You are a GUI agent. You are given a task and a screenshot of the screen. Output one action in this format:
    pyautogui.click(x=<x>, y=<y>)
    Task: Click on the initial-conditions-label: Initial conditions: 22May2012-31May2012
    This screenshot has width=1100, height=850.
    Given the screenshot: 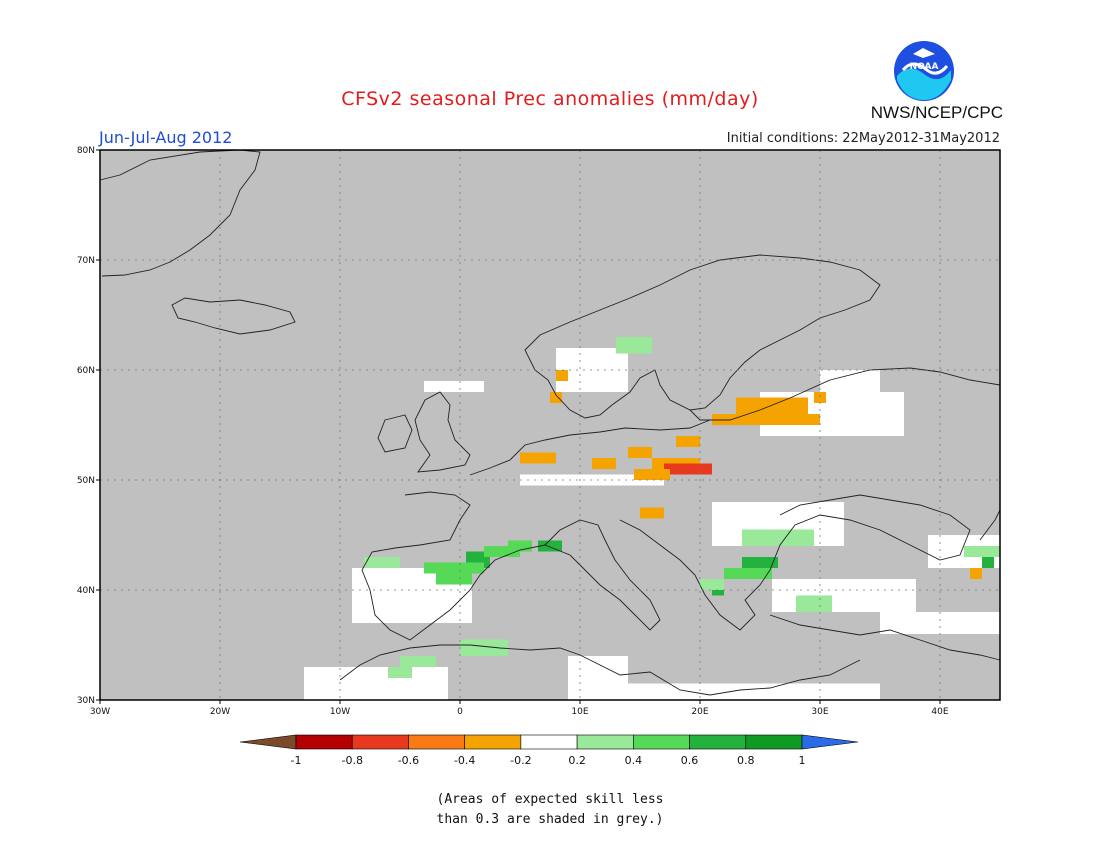 What is the action you would take?
    pyautogui.click(x=863, y=138)
    